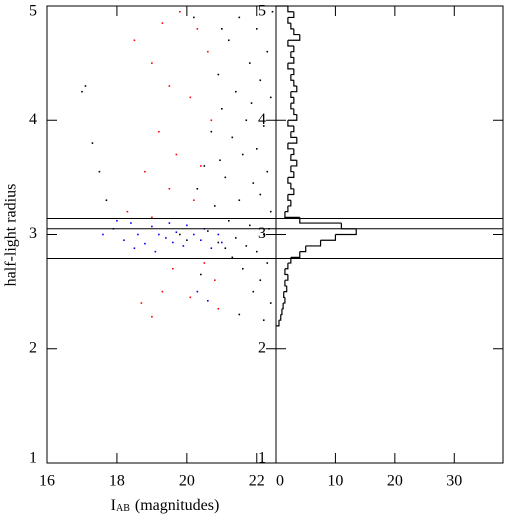  Describe the element at coordinates (335, 481) in the screenshot. I see `x-tick-label: 10` at that location.